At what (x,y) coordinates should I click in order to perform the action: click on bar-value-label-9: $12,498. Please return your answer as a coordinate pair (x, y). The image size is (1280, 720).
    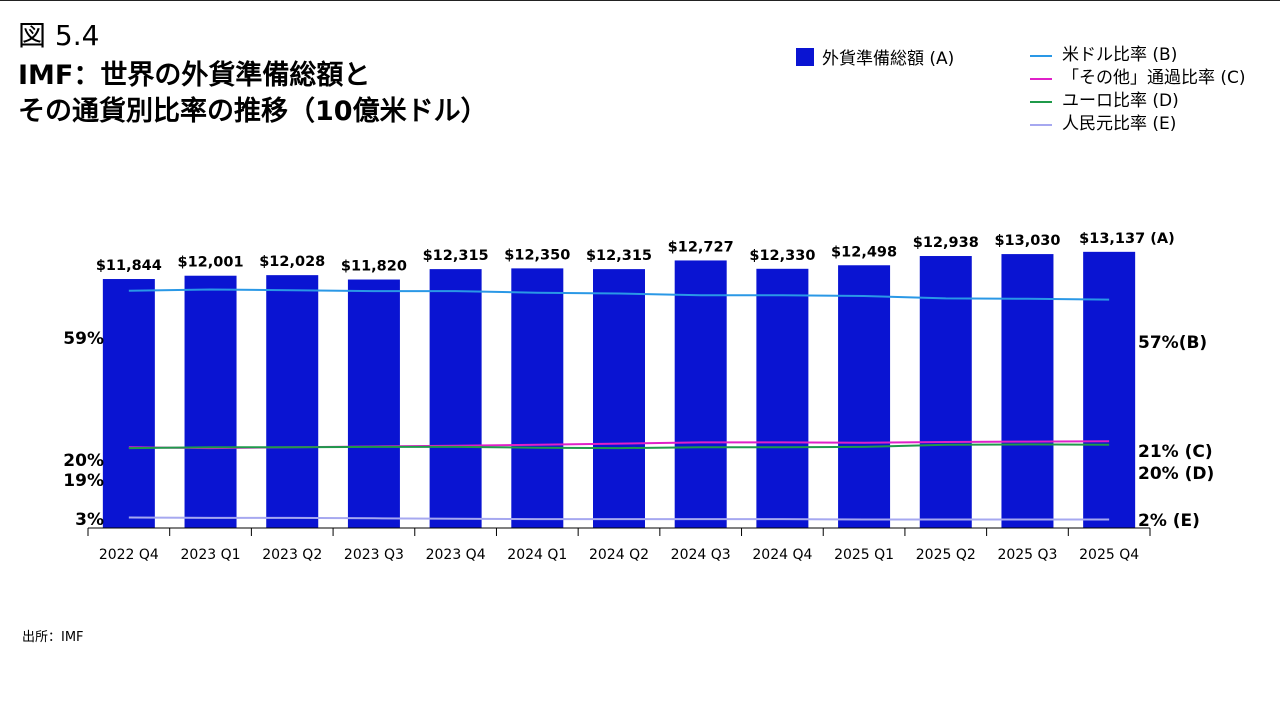
    Looking at the image, I should click on (864, 252).